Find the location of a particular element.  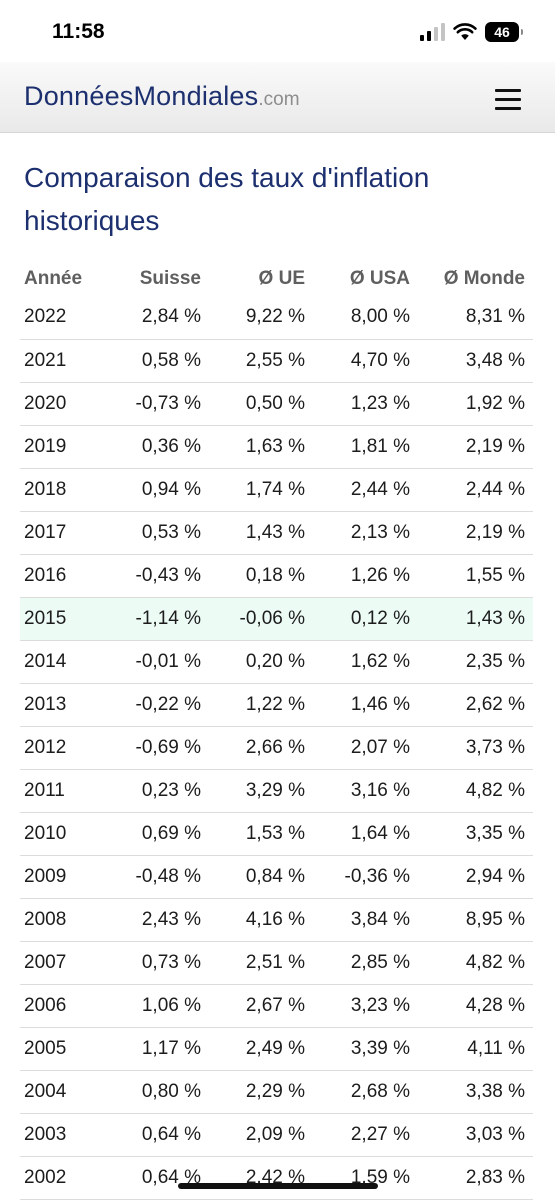

table-row: 2018 0,94 % 1,74 % 2,44 % 2,44 % is located at coordinates (276, 490).